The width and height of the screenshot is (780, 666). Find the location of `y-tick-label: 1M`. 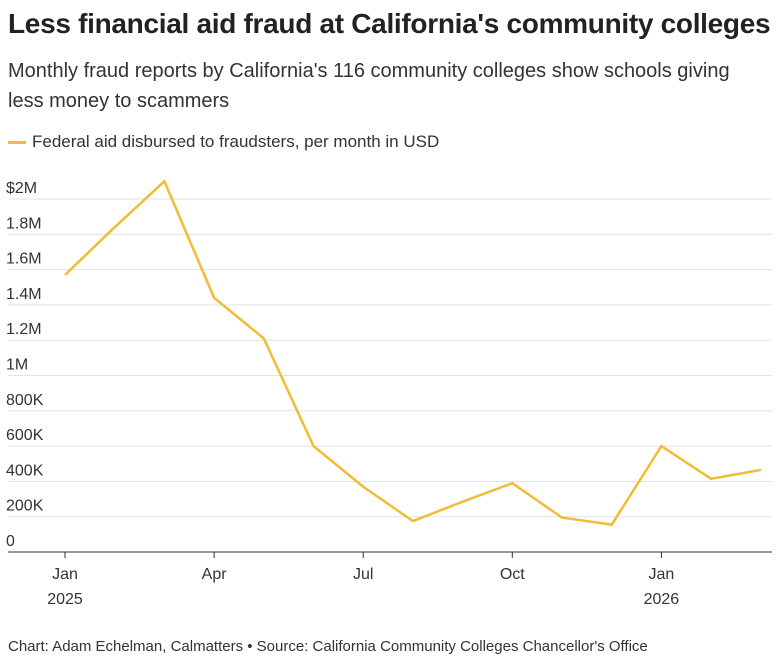

y-tick-label: 1M is located at coordinates (17, 365).